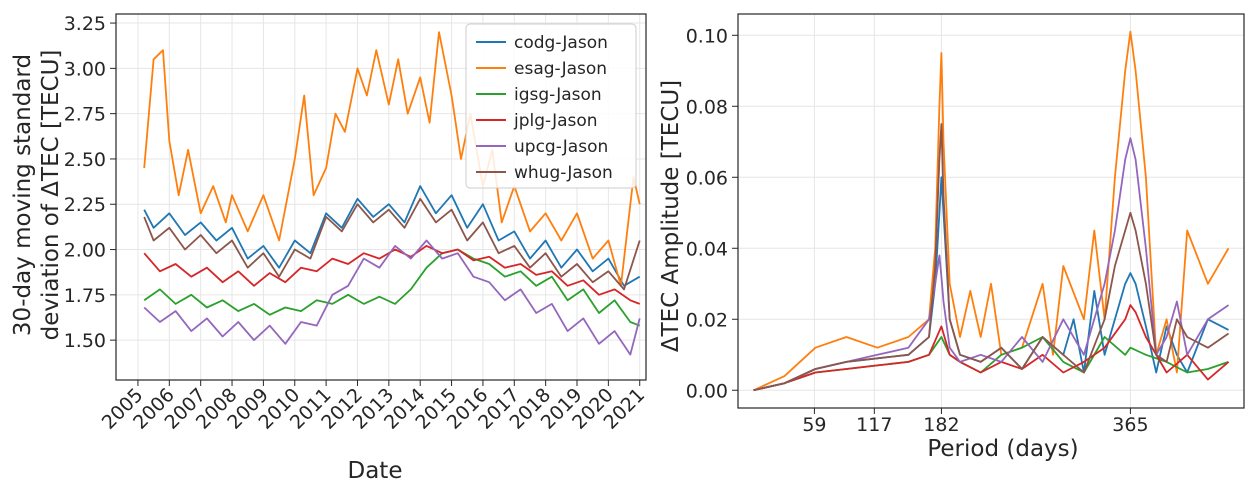 The height and width of the screenshot is (488, 1258). I want to click on right-x-tick-label: 182, so click(941, 425).